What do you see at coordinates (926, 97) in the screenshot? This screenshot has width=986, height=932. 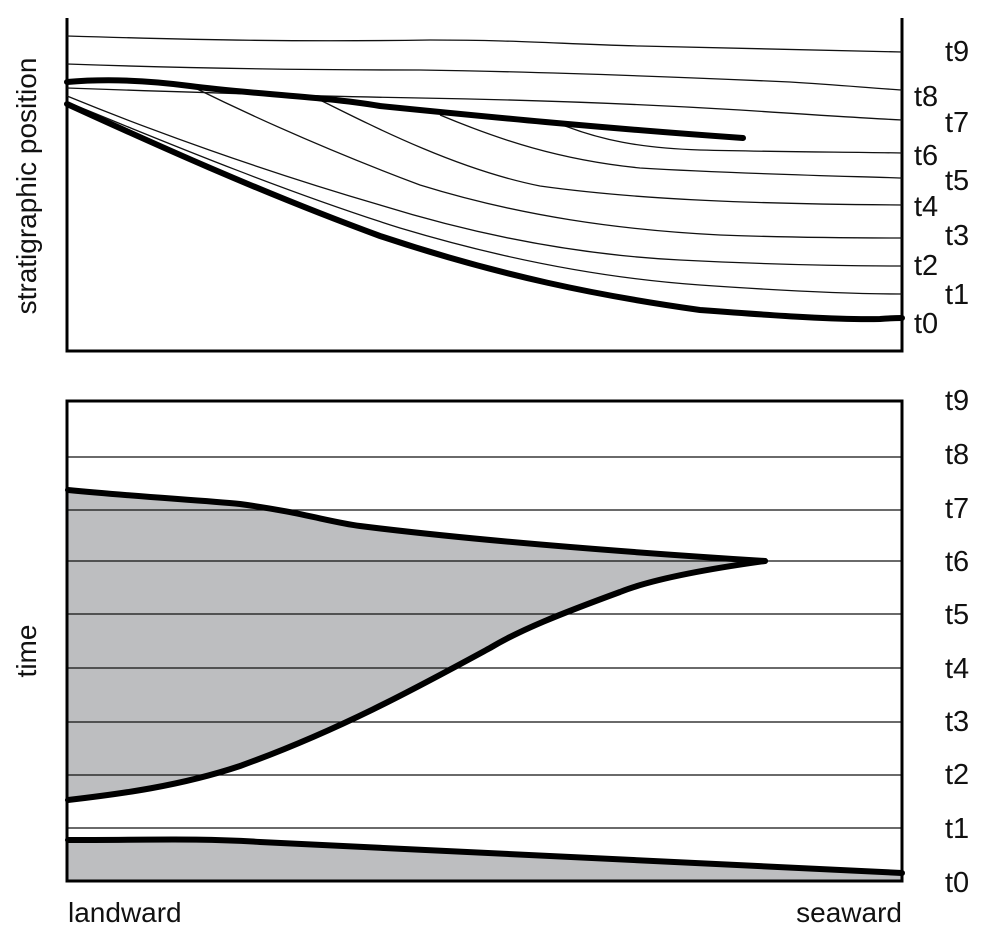 I see `top-label-t8: t8` at bounding box center [926, 97].